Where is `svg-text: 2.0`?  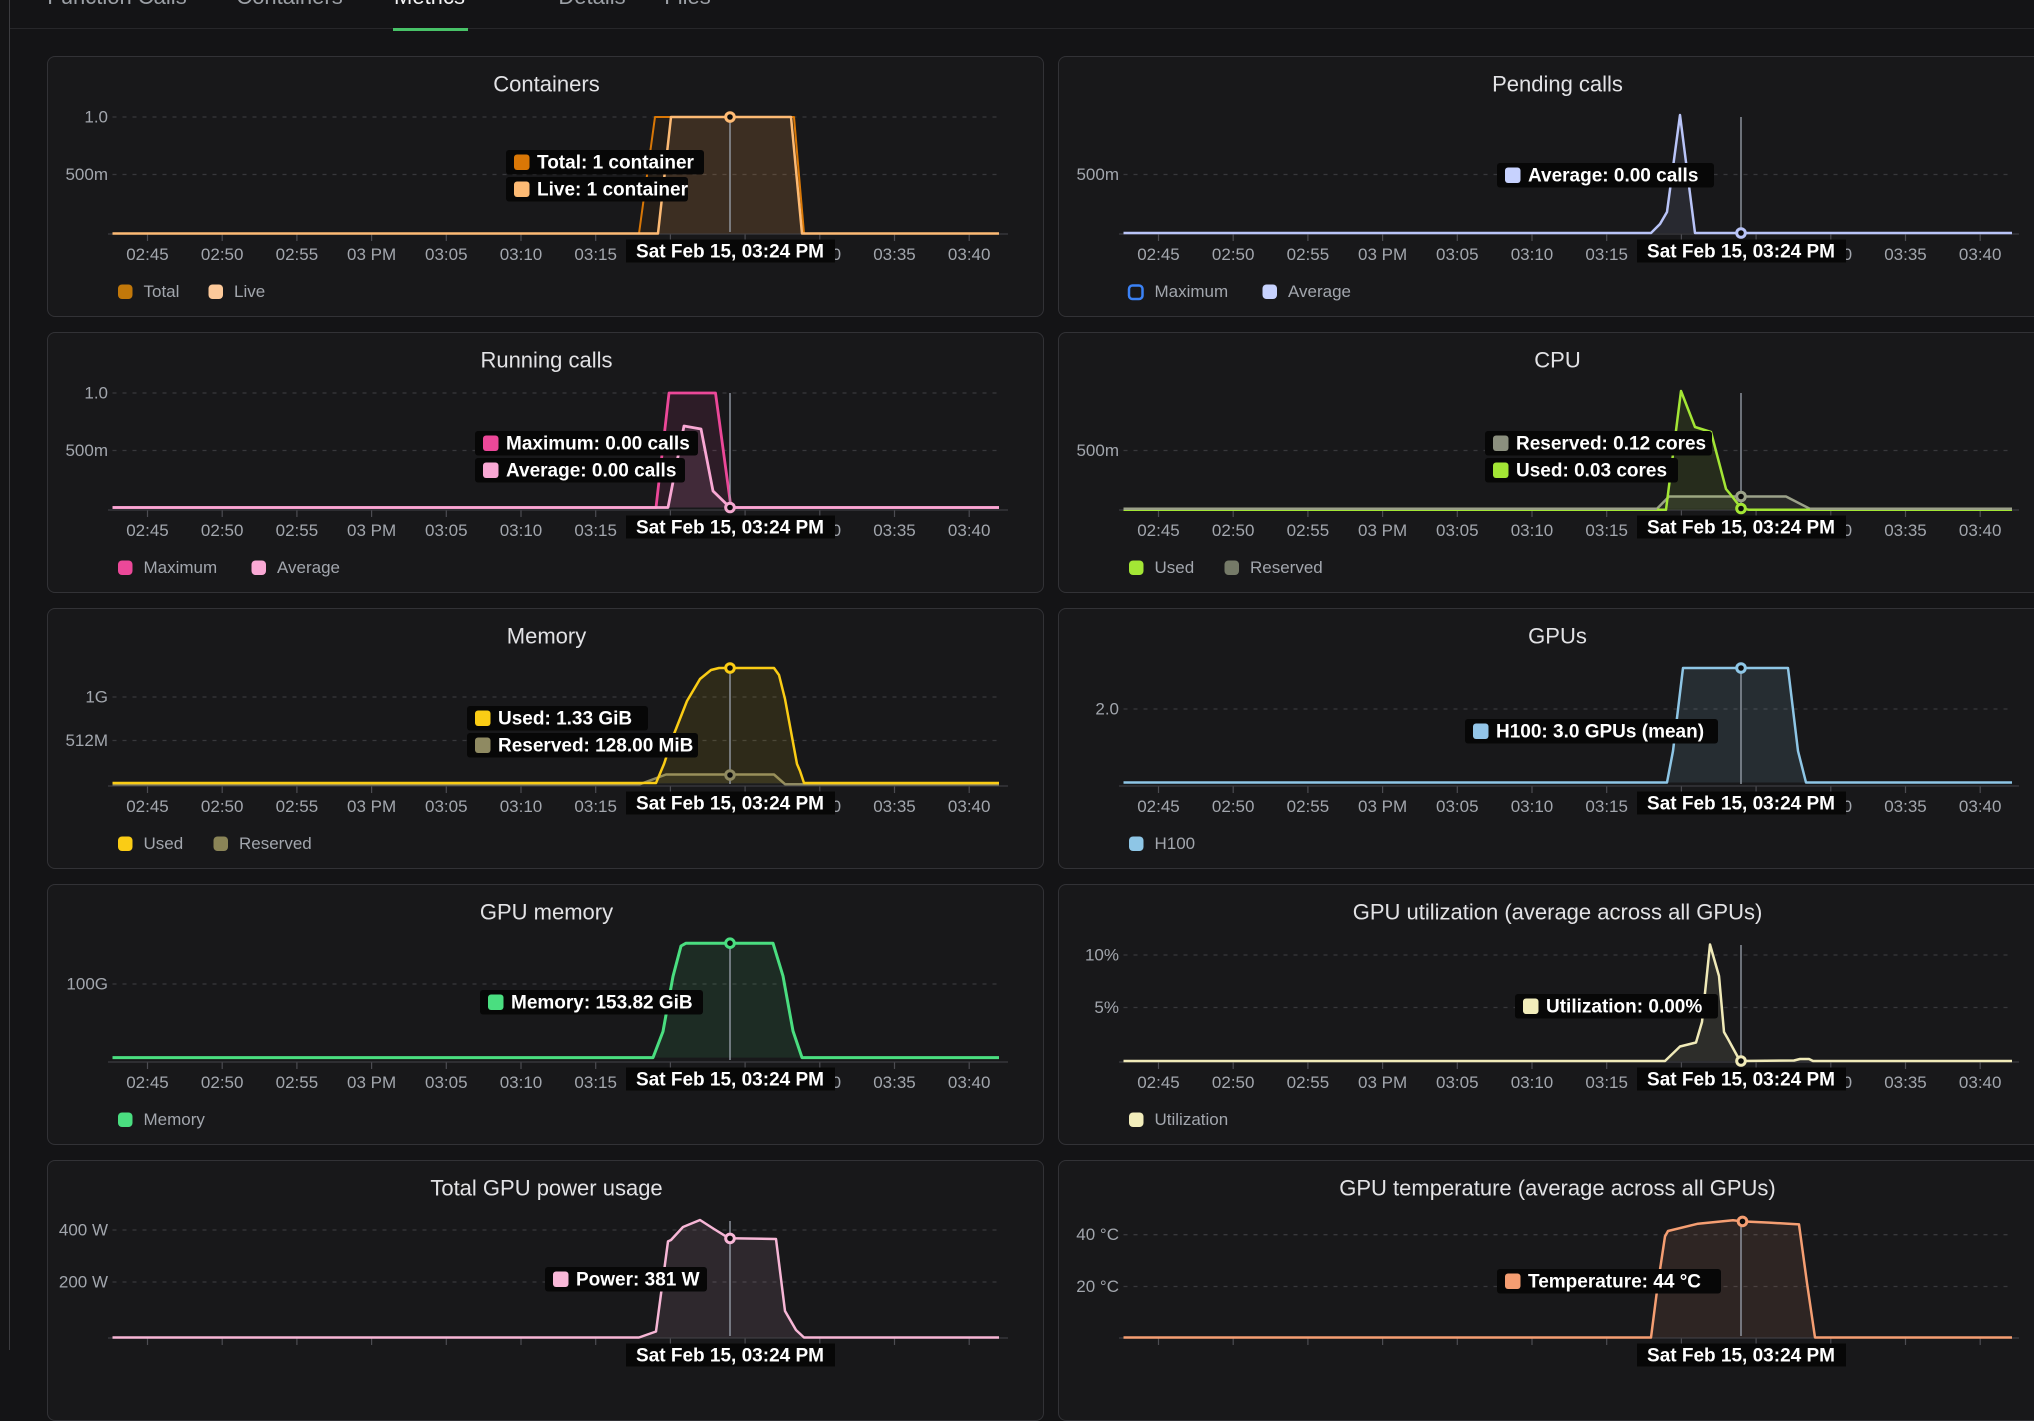 svg-text: 2.0 is located at coordinates (1107, 709).